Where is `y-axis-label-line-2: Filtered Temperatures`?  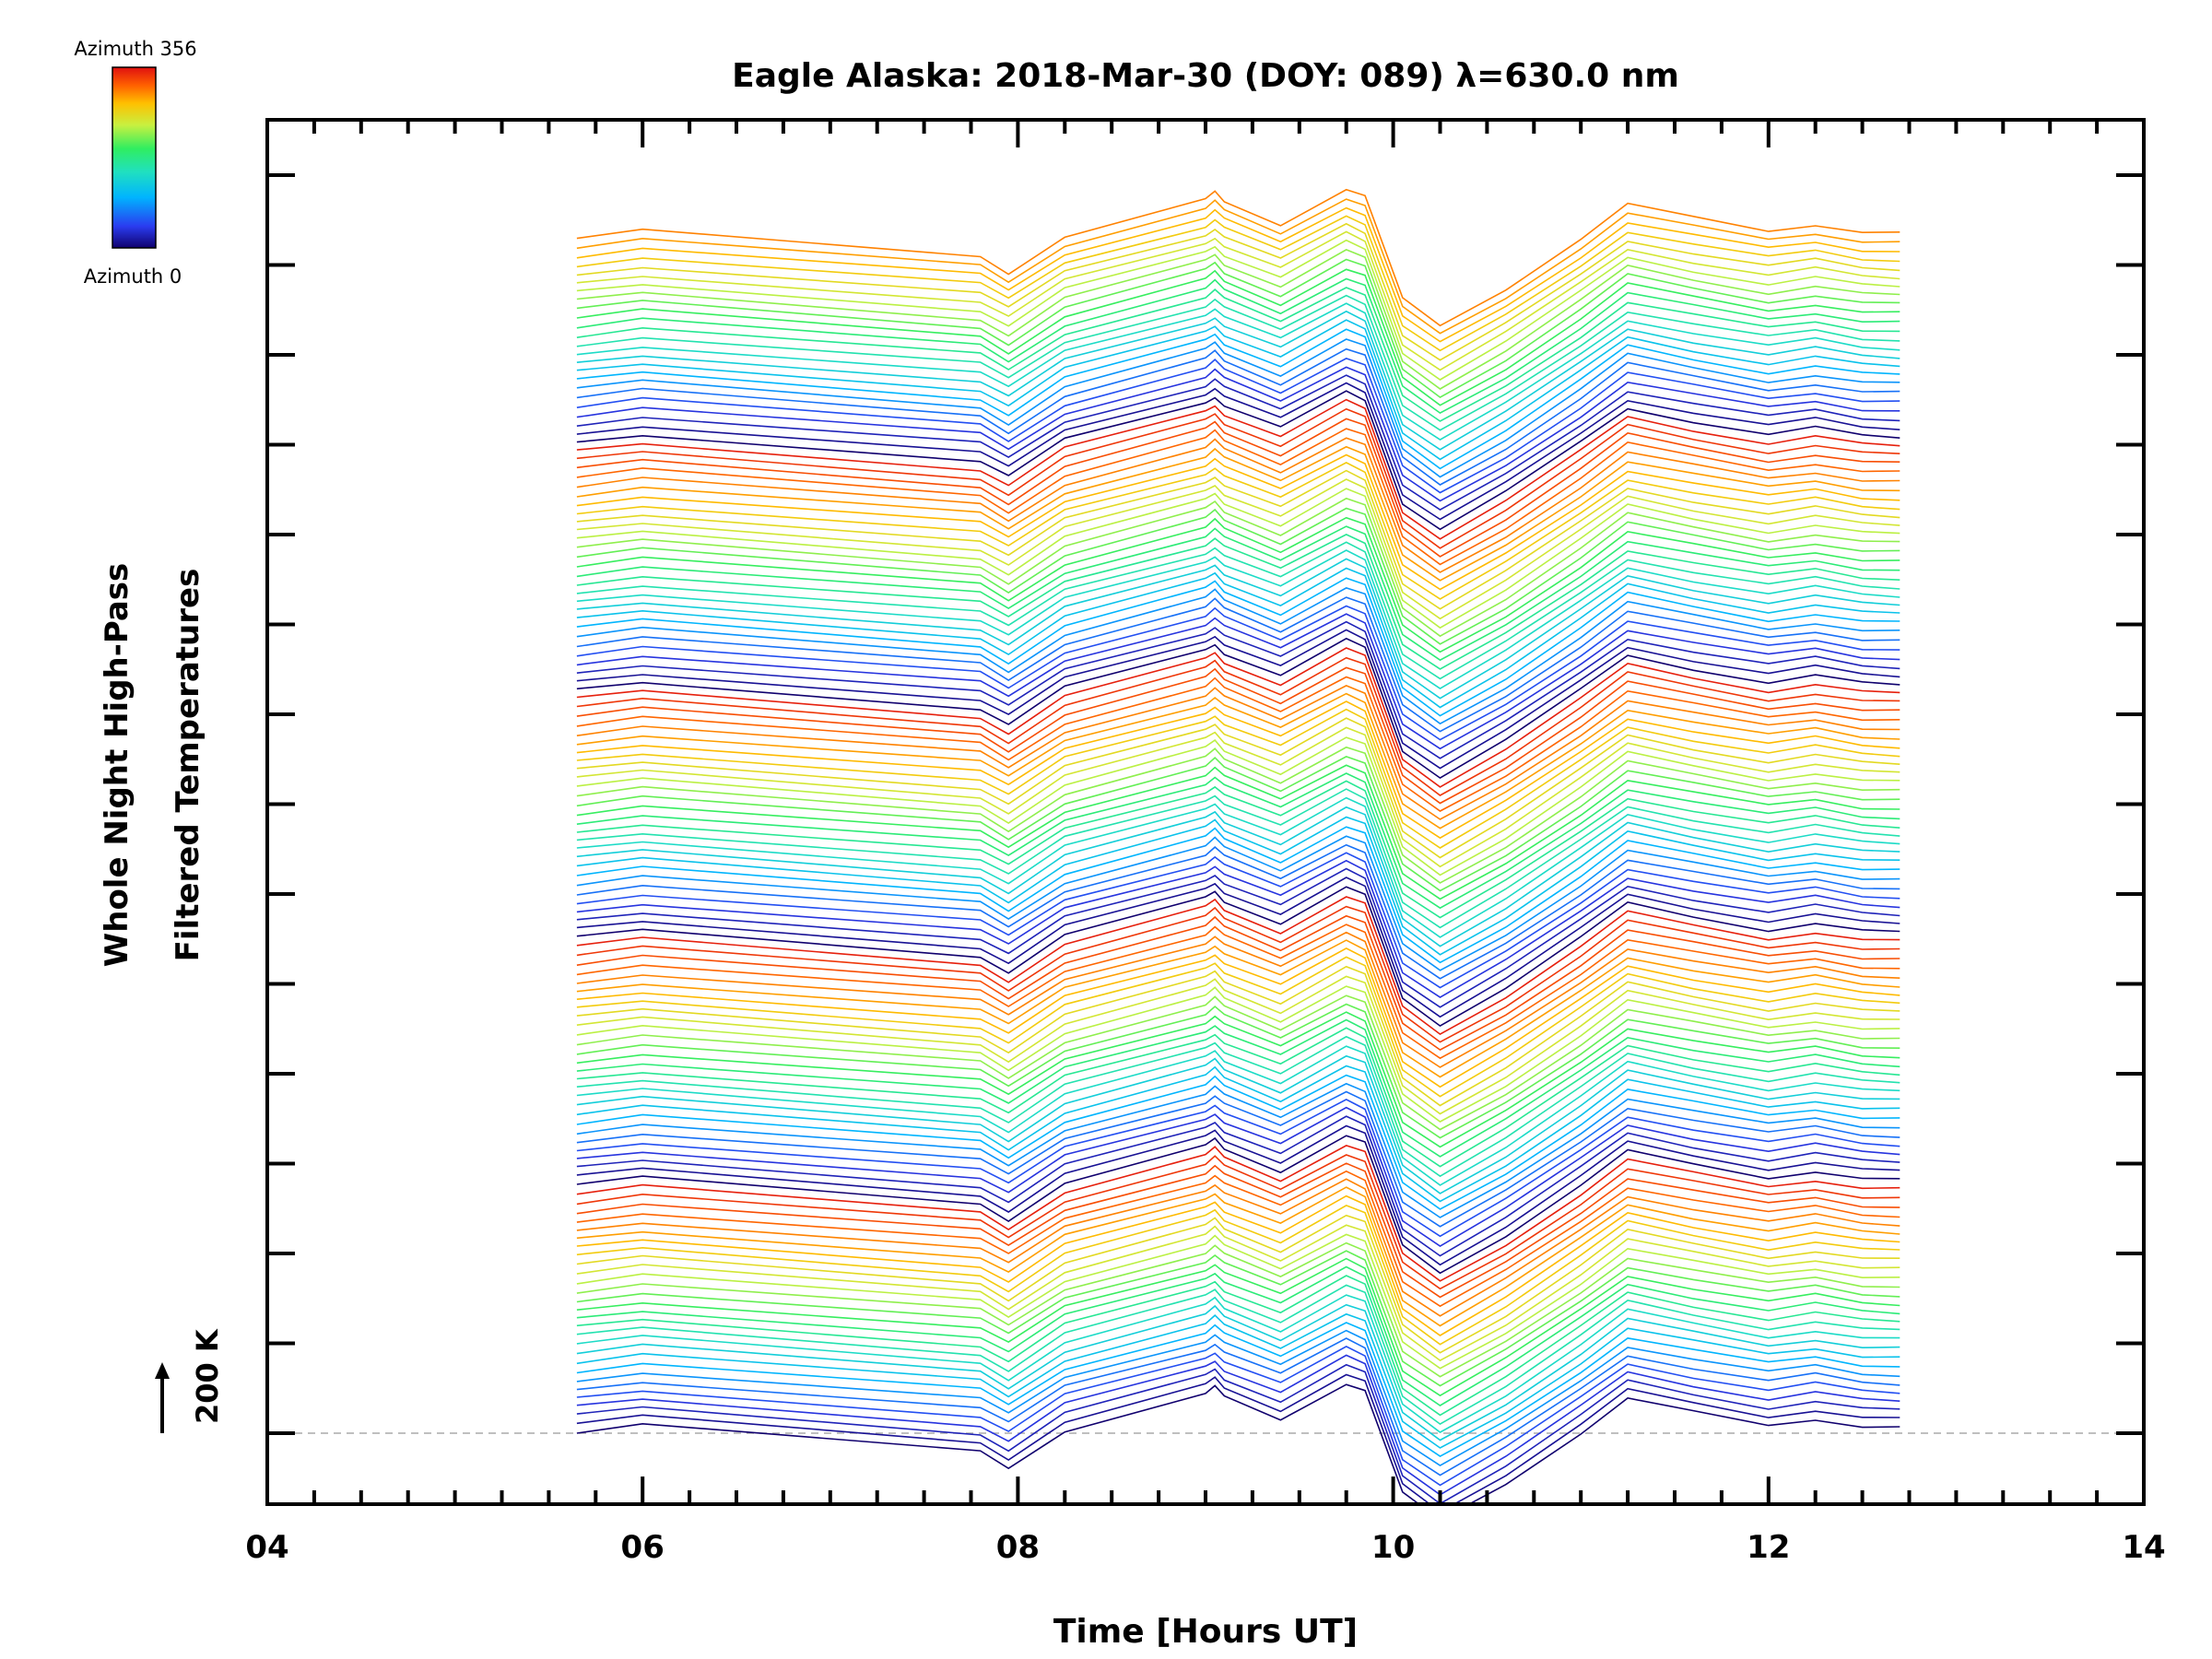
y-axis-label-line-2: Filtered Temperatures is located at coordinates (188, 765).